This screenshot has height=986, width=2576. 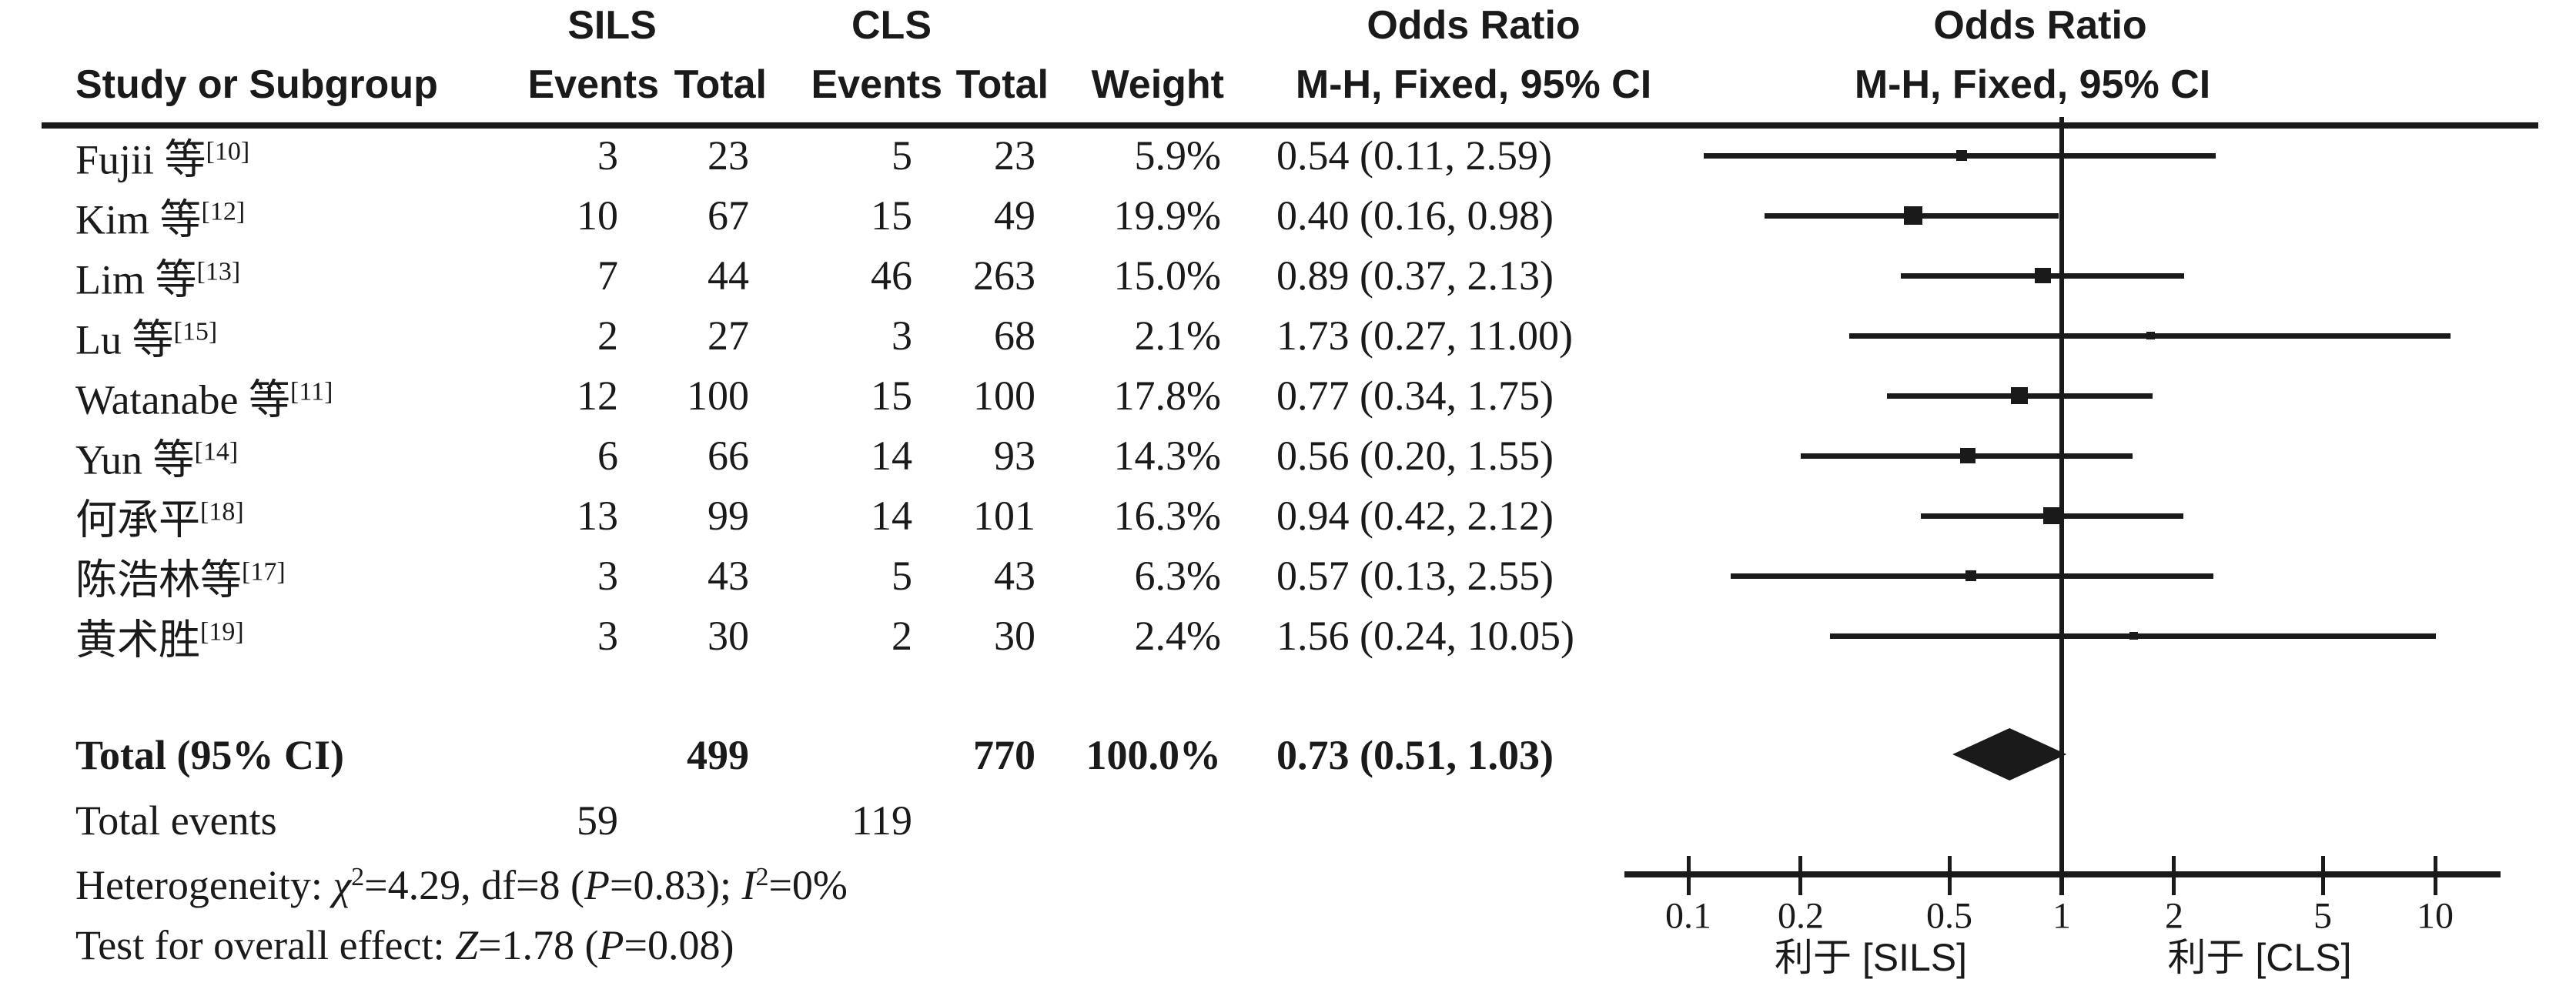 What do you see at coordinates (135, 459) in the screenshot?
I see `text-segment: Yun 等` at bounding box center [135, 459].